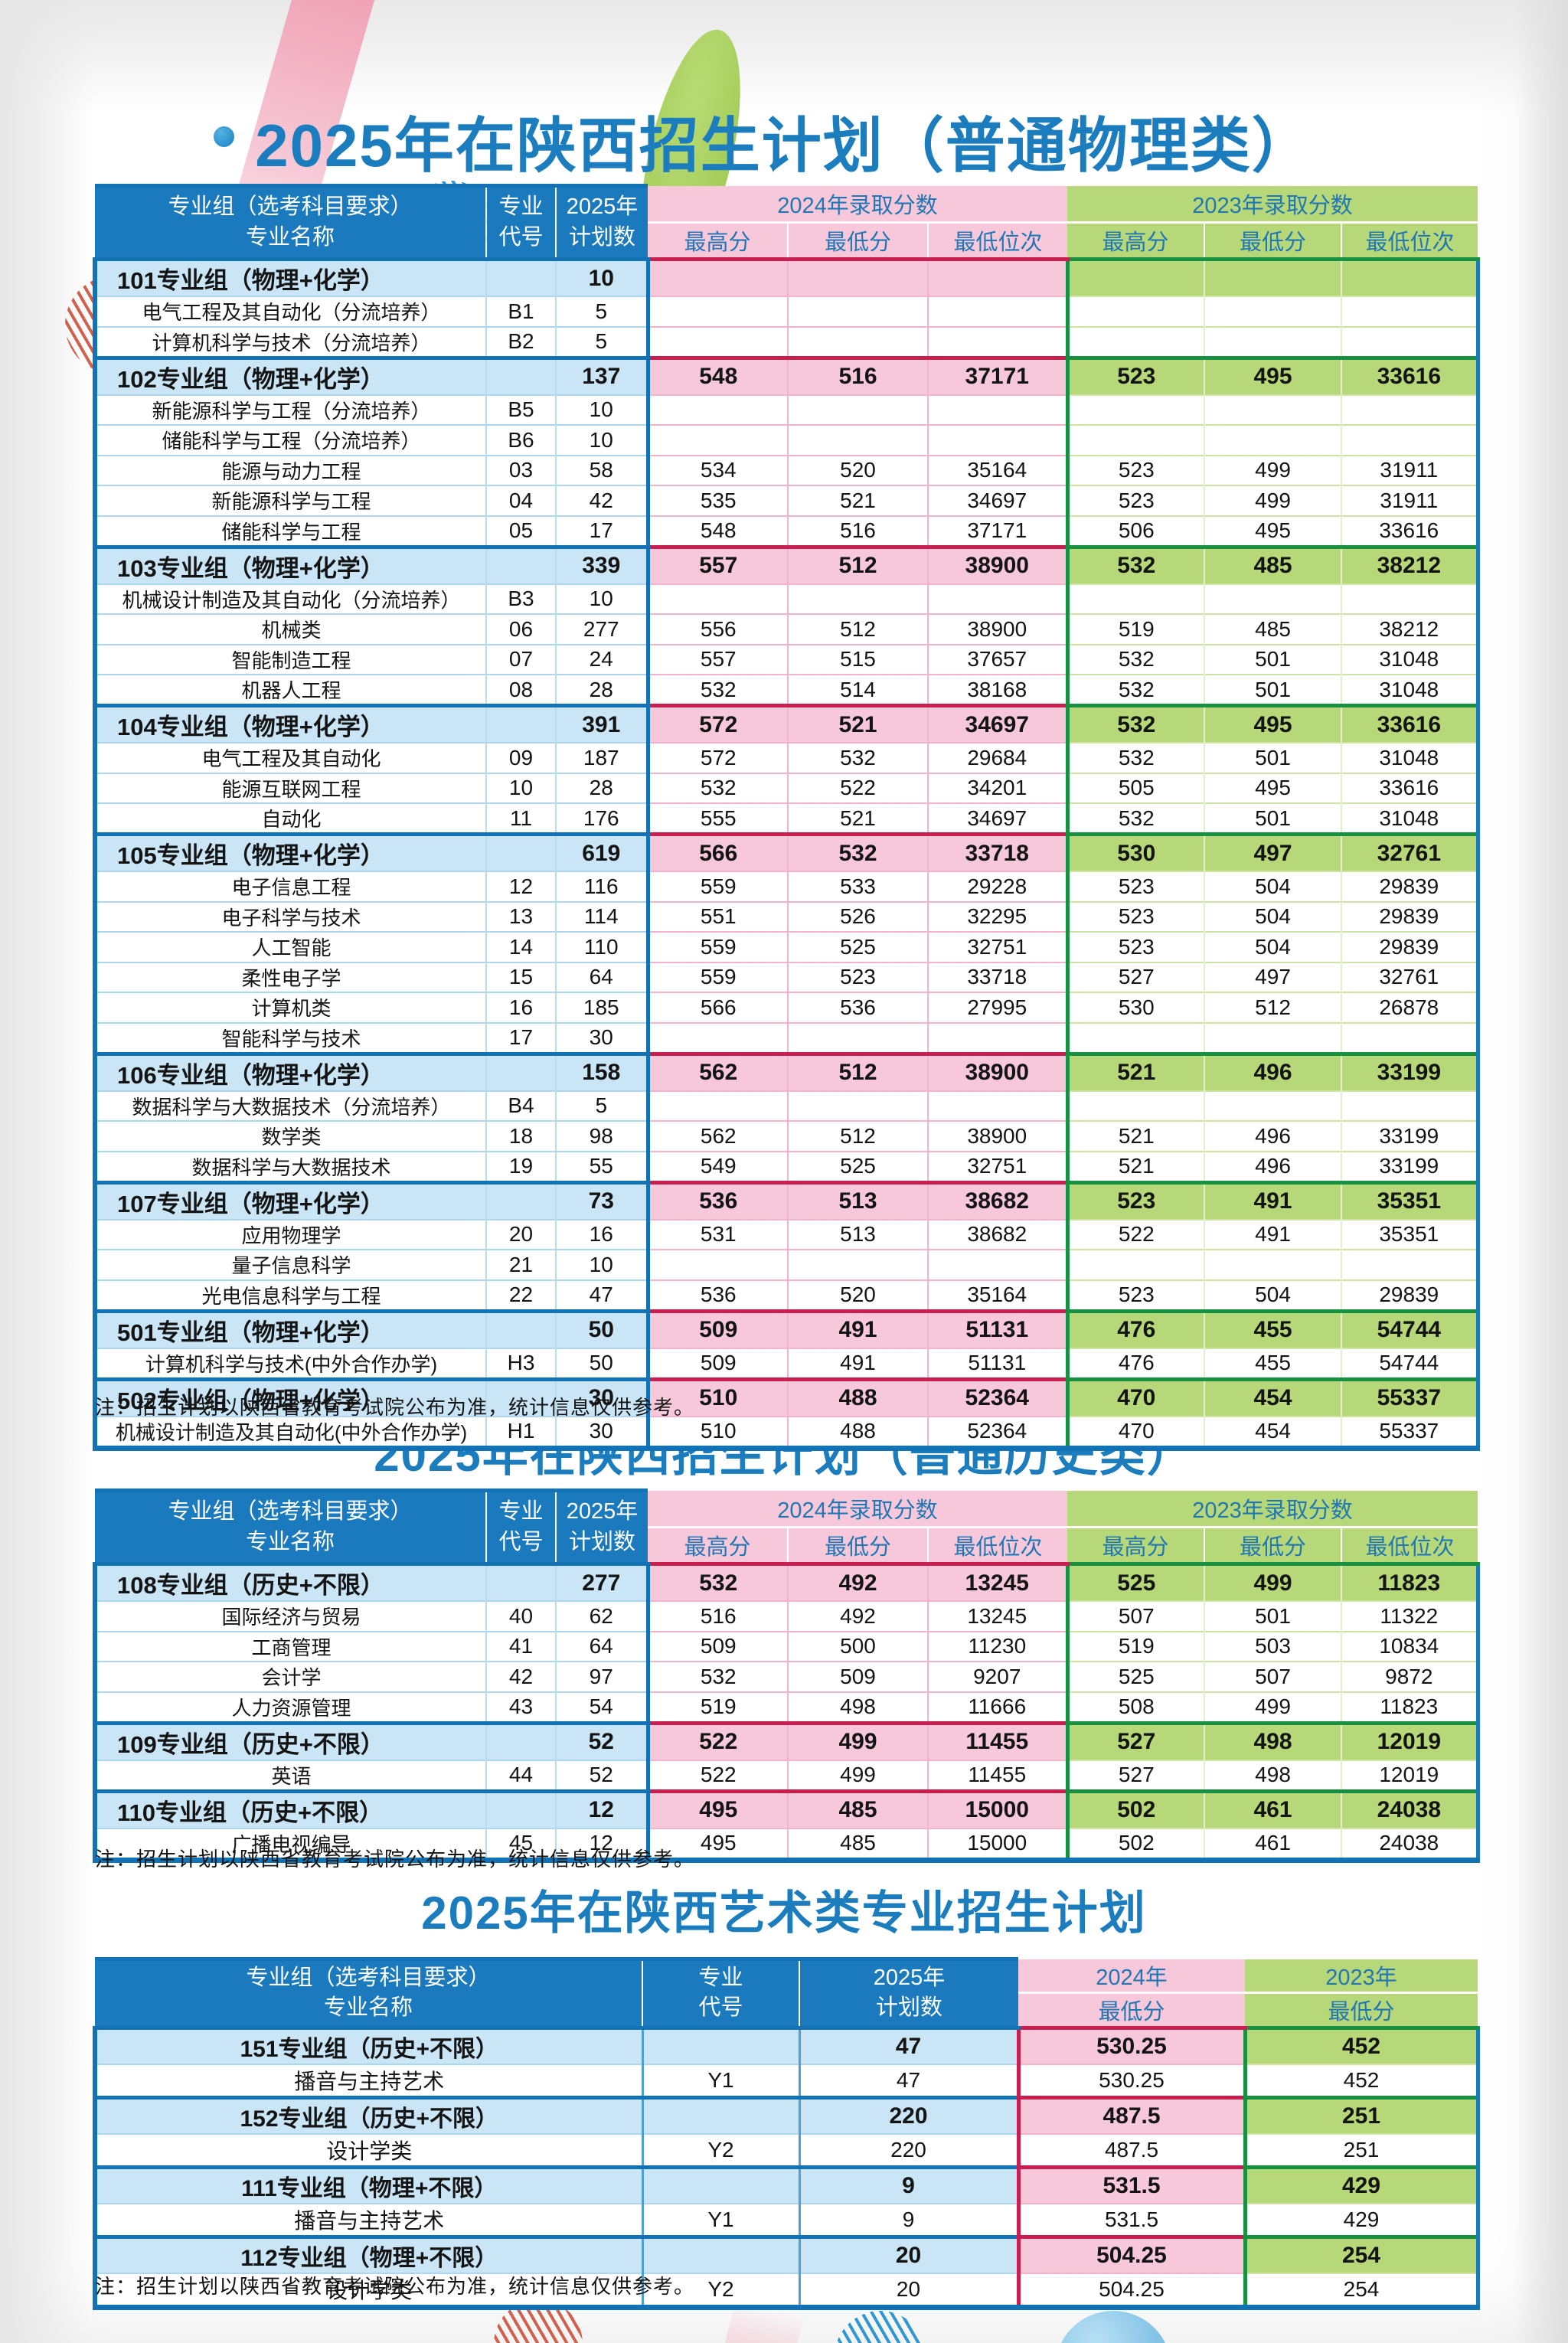 This screenshot has width=1568, height=2343. Describe the element at coordinates (603, 690) in the screenshot. I see `cell-plan: 28` at that location.